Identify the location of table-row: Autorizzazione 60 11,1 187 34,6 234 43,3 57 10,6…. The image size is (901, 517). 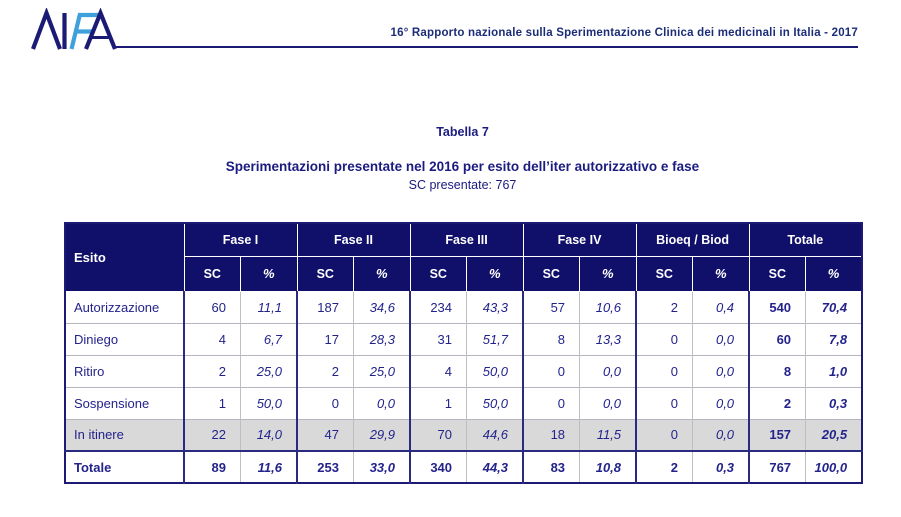
(464, 307).